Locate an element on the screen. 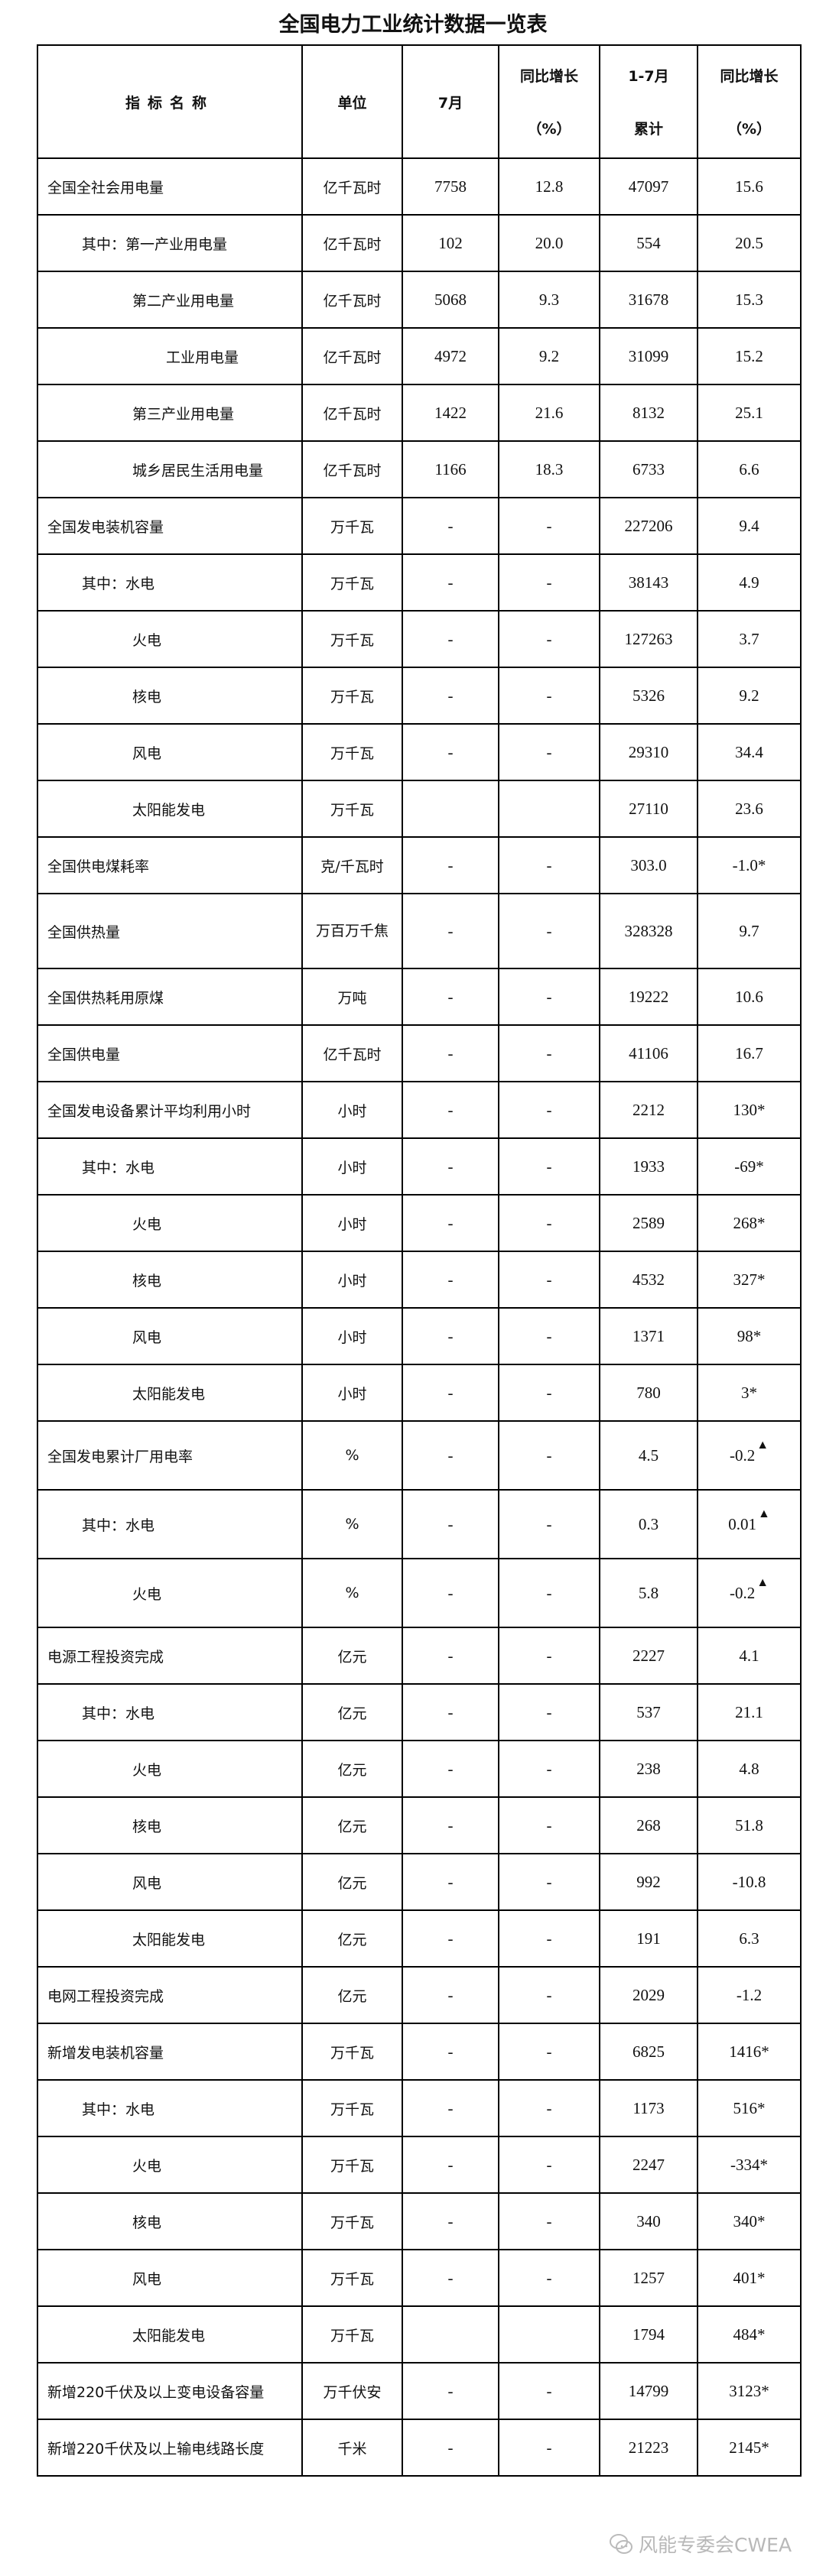 The height and width of the screenshot is (2576, 826). cumulative-value: 0.3 is located at coordinates (649, 1524).